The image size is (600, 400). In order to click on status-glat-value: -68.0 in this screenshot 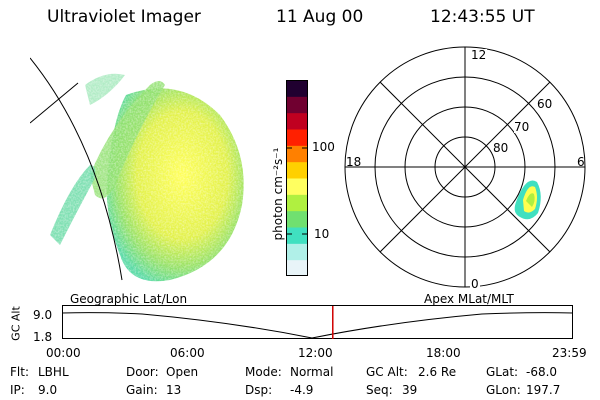, I will do `click(542, 372)`.